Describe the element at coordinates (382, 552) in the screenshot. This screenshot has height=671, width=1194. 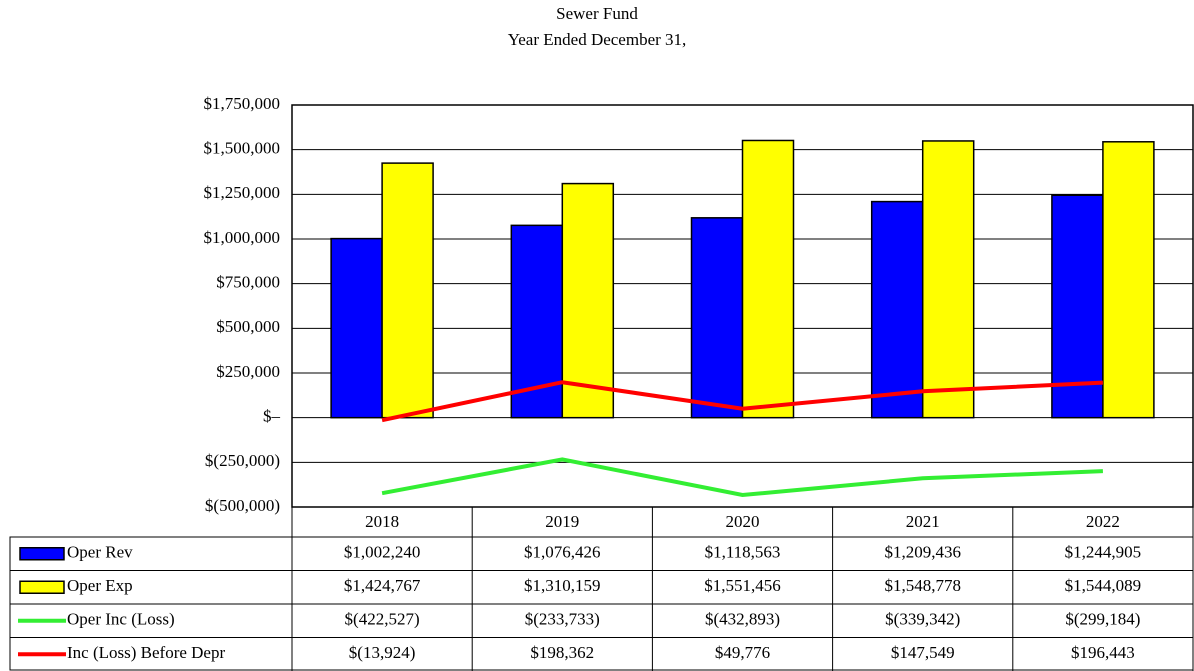
I see `table-value: $1,002,240` at that location.